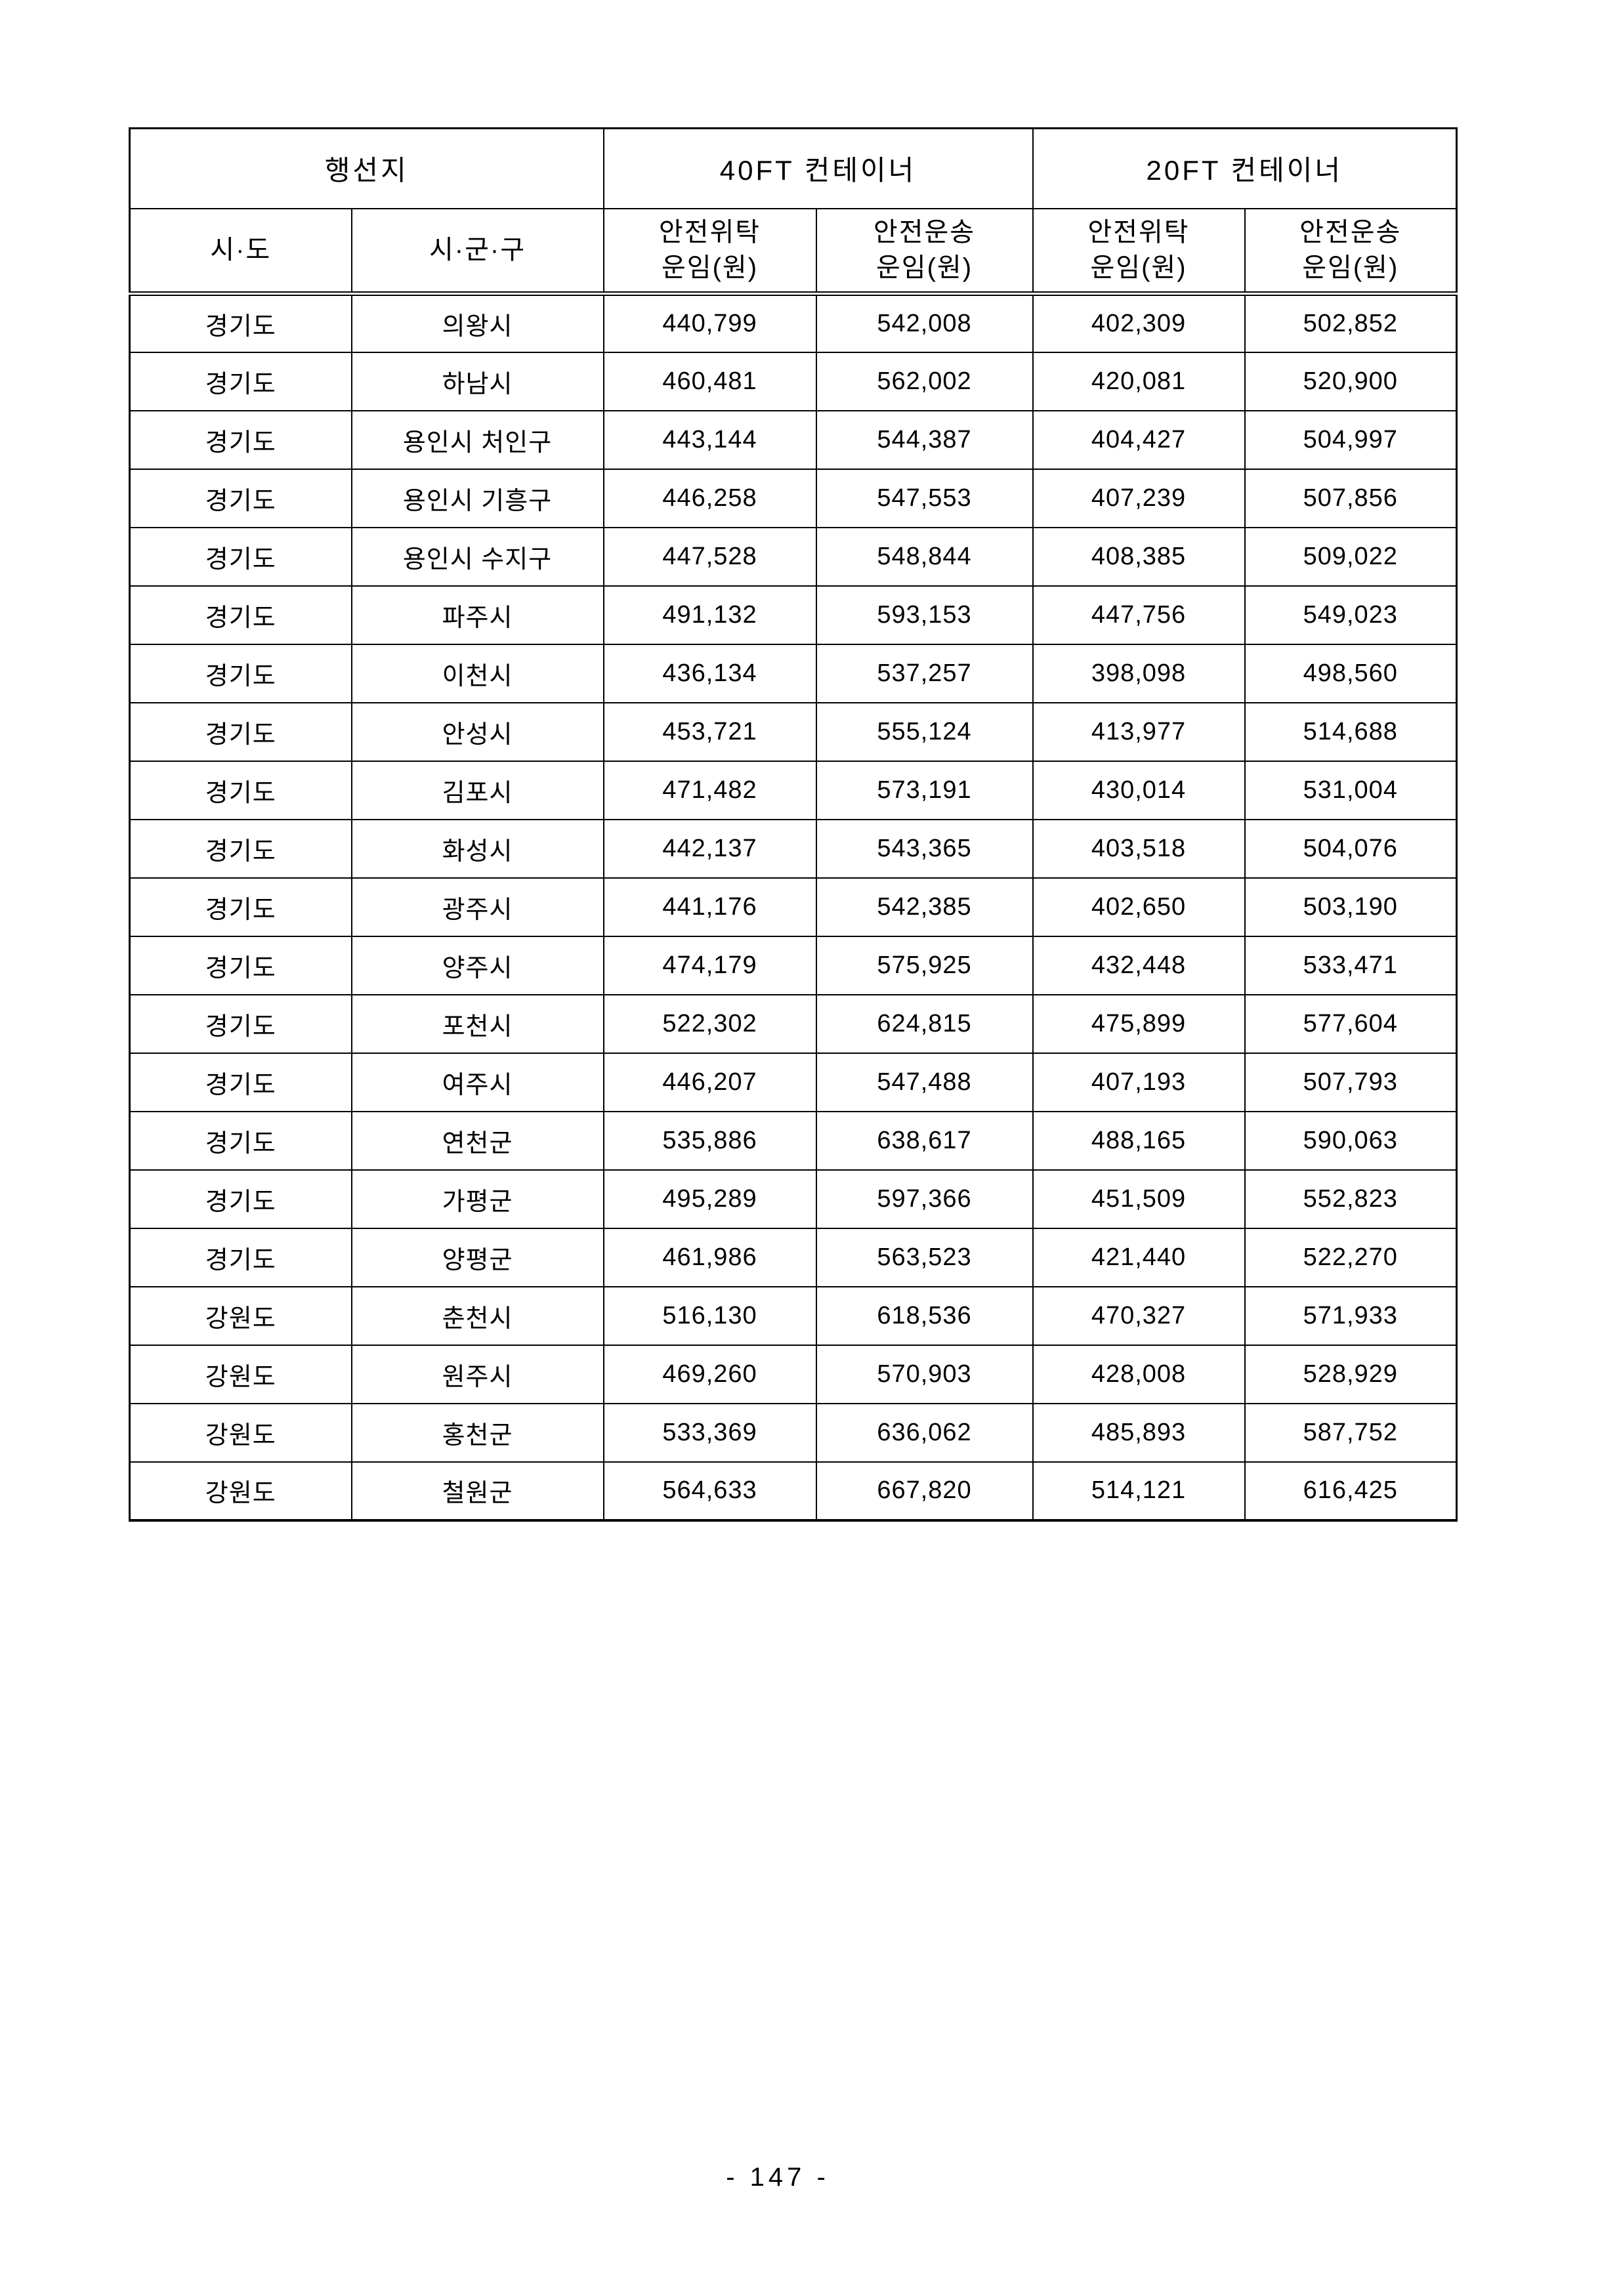 The height and width of the screenshot is (2296, 1621). I want to click on header-20ft-transport-fare: 안전운송 운임(원), so click(1351, 251).